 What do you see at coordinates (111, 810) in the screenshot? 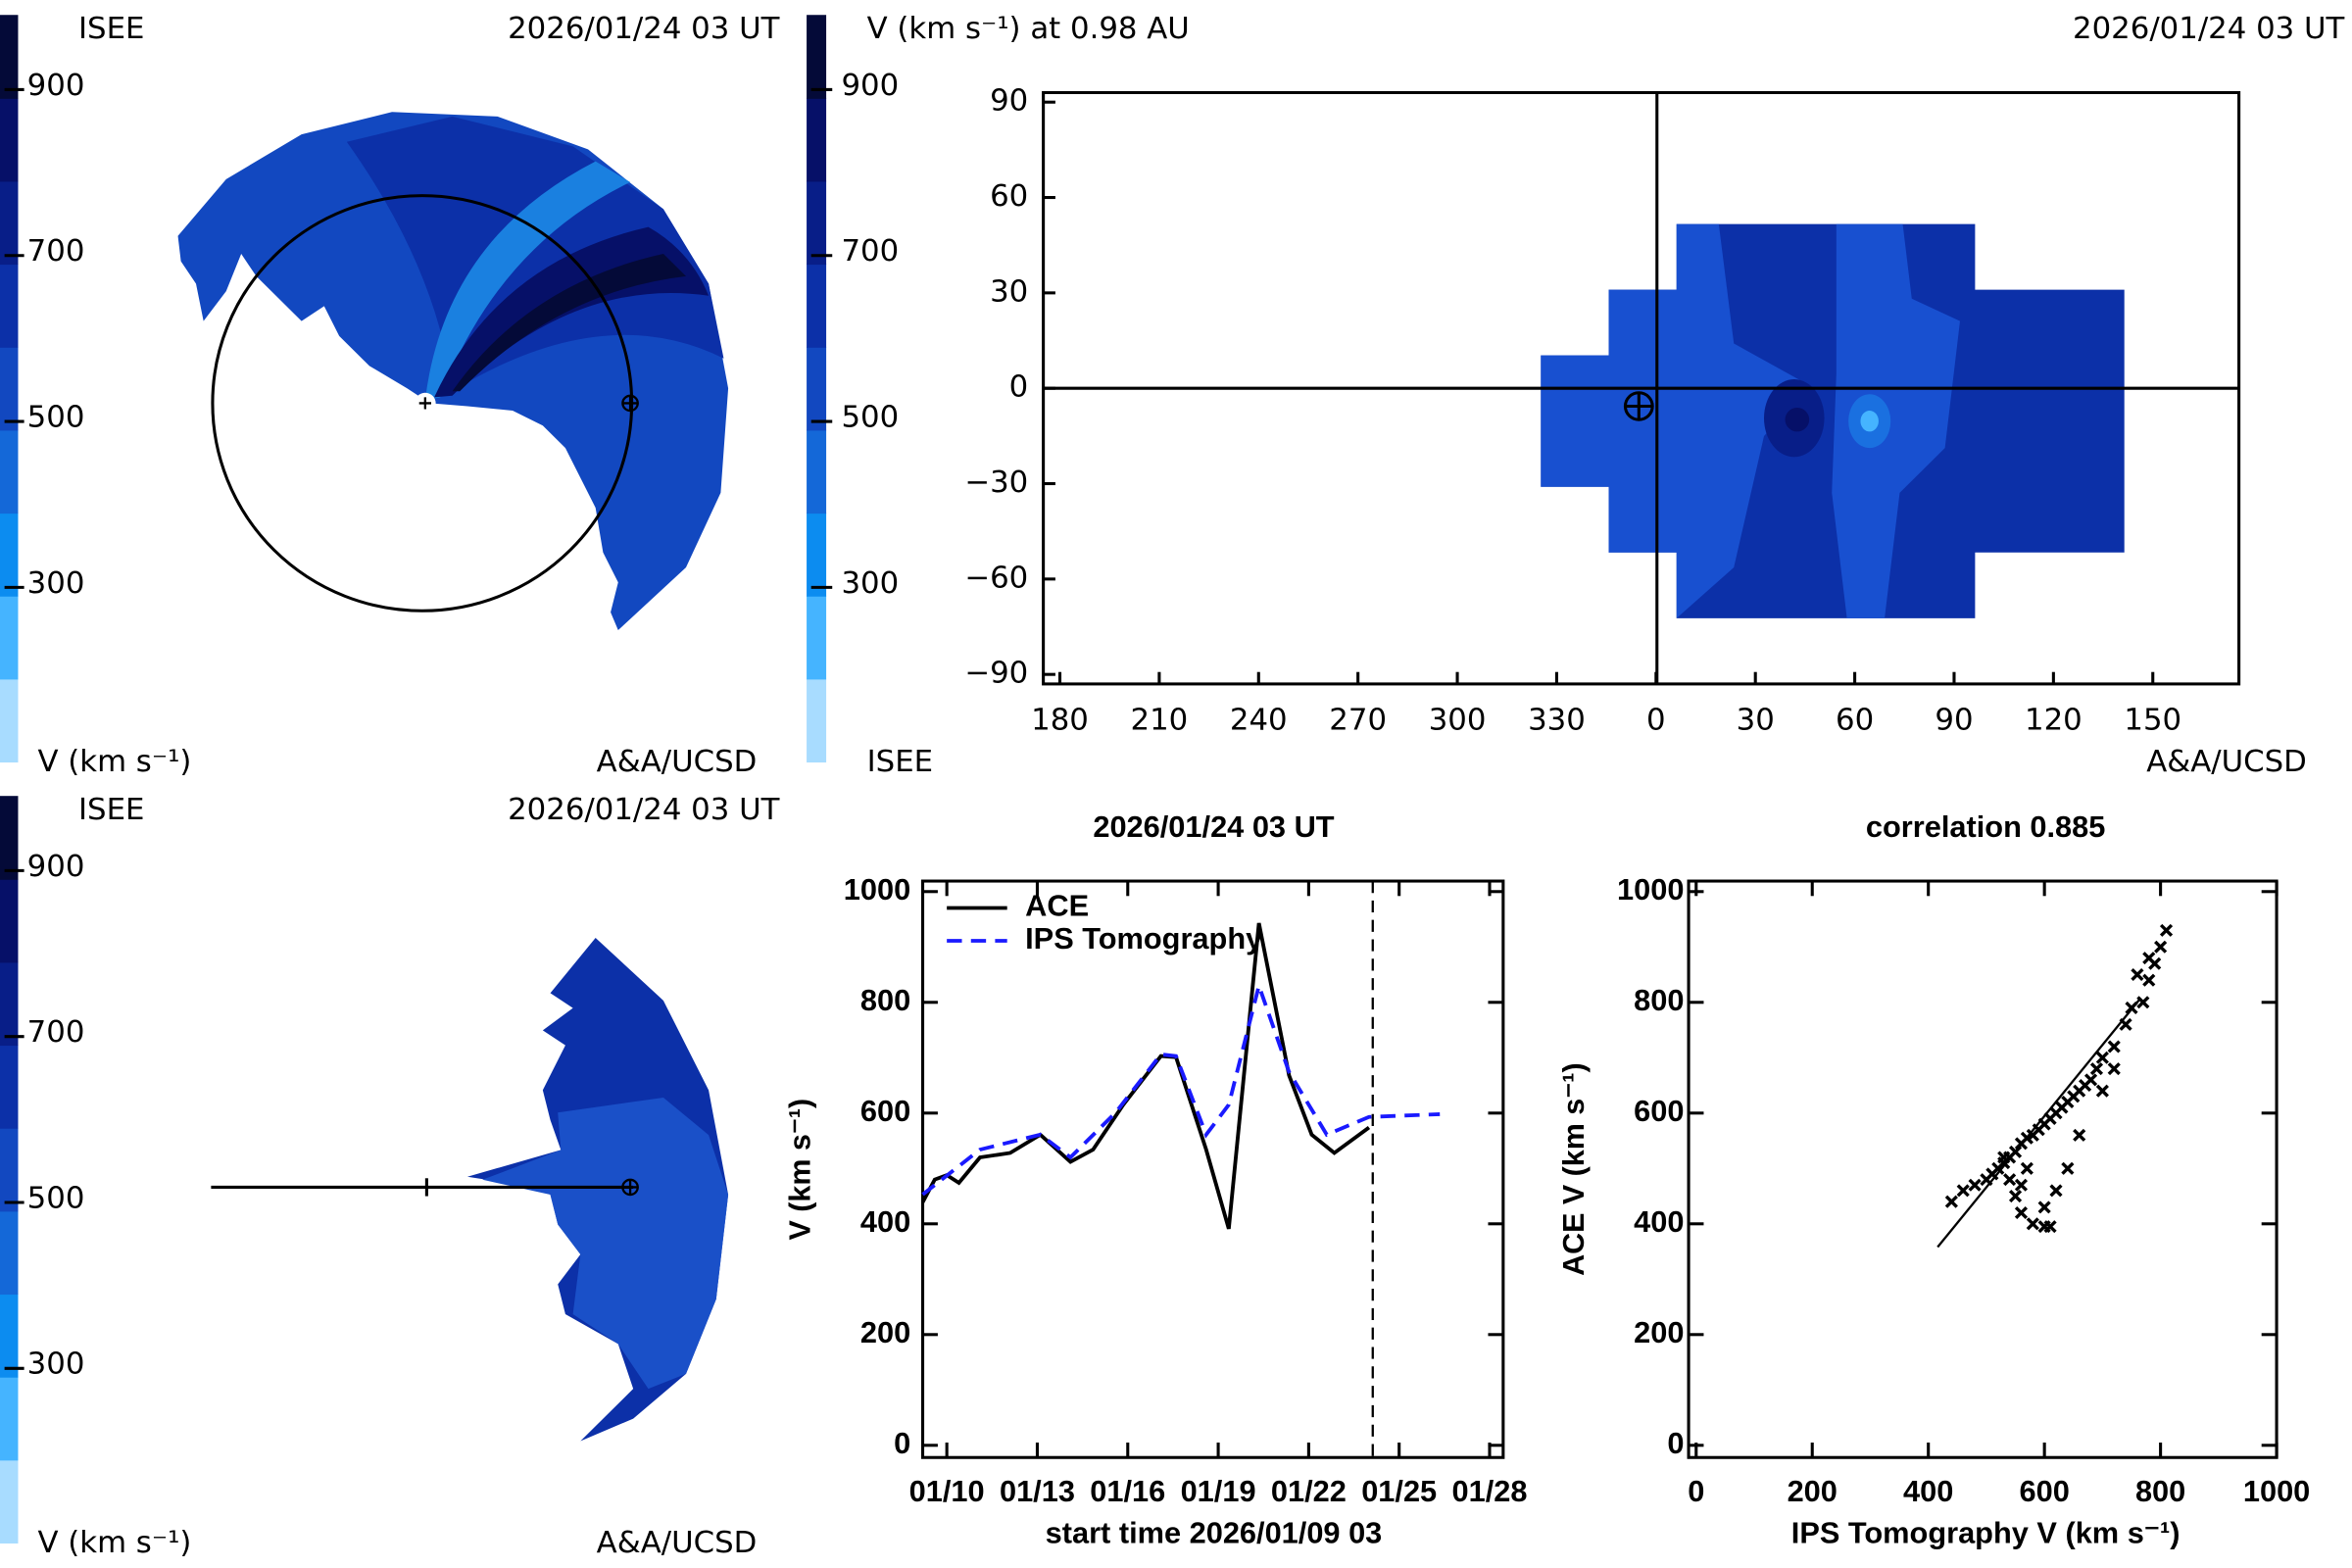
I see `panel-label: ISEE` at bounding box center [111, 810].